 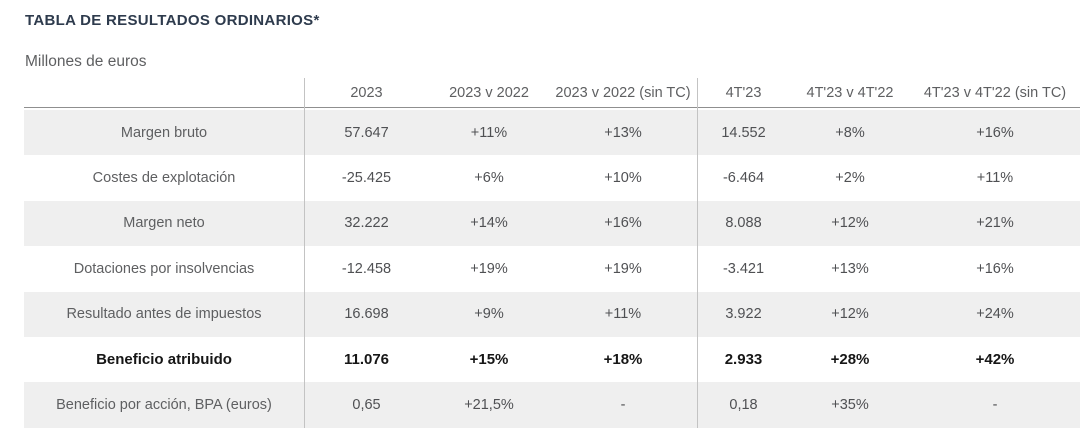 I want to click on cell: +35%, so click(x=850, y=405).